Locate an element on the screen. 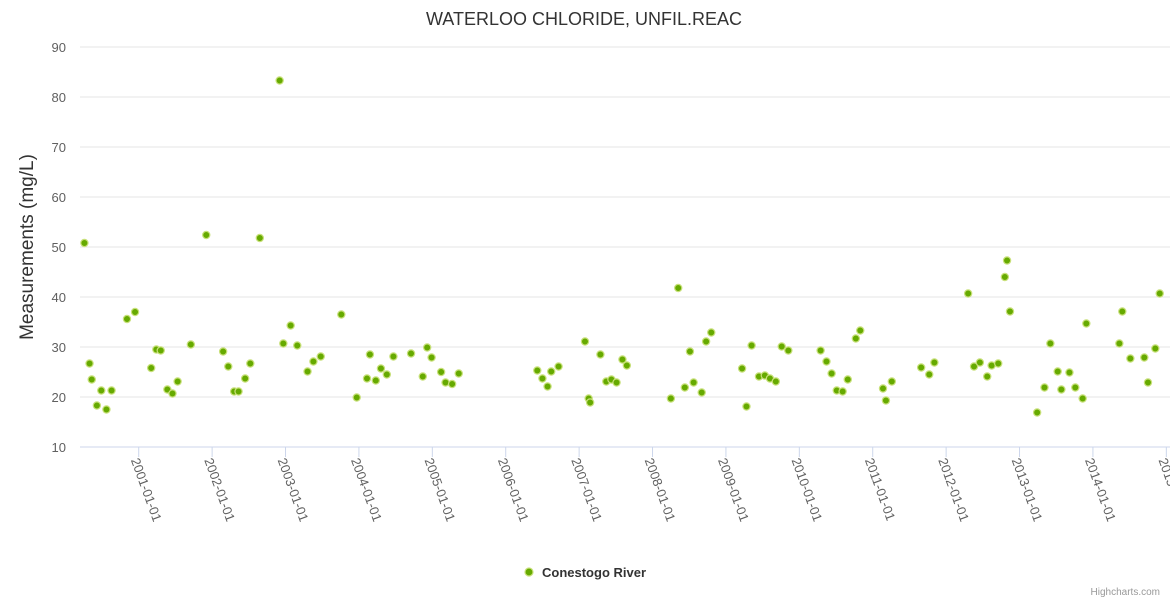 The width and height of the screenshot is (1170, 600). credits-link: Highcharts.com is located at coordinates (1125, 592).